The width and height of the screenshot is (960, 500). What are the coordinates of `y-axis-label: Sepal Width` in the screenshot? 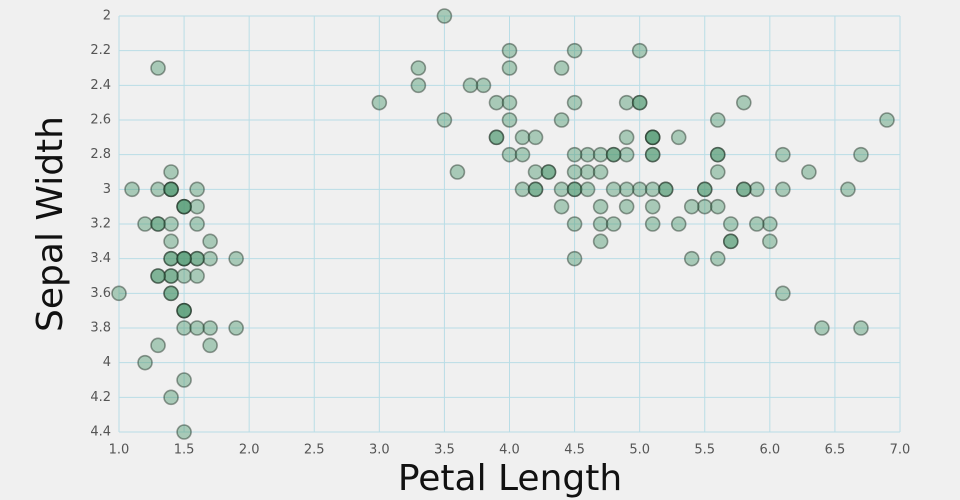 It's located at (50, 224).